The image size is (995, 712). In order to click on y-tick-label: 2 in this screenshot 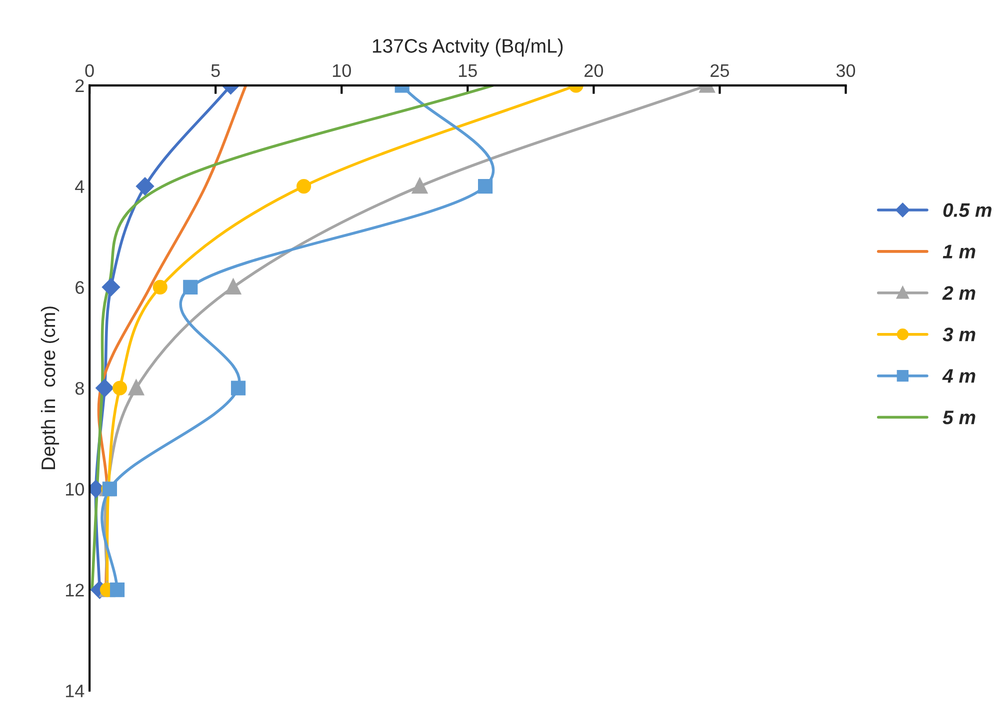, I will do `click(80, 85)`.